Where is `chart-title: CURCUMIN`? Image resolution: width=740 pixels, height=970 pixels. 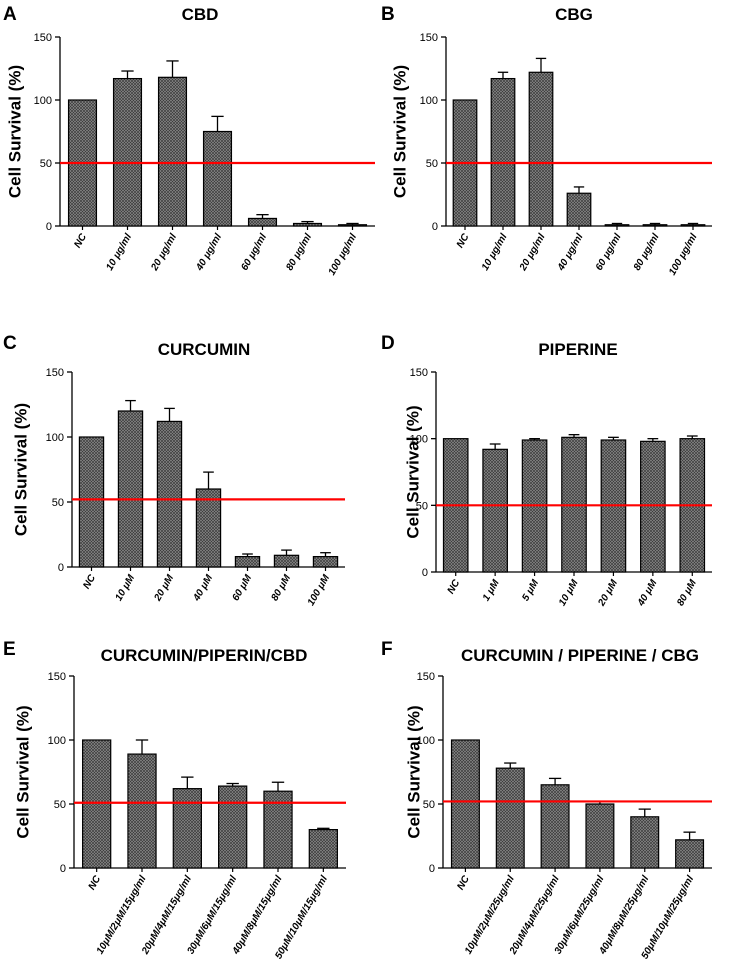 chart-title: CURCUMIN is located at coordinates (204, 349).